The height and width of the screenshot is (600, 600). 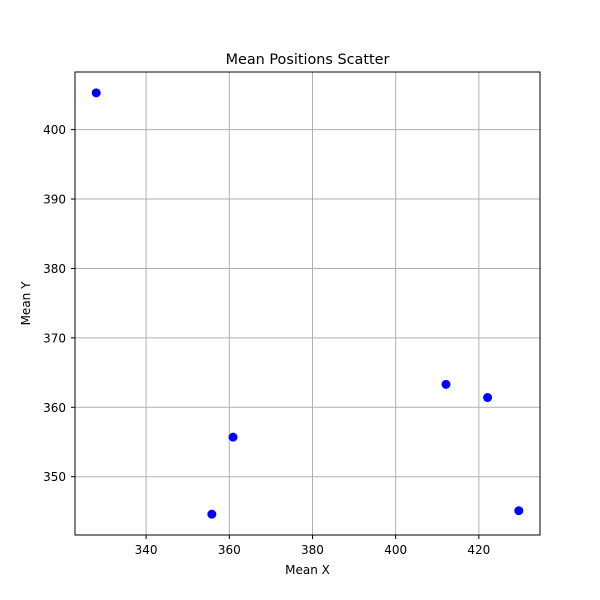 I want to click on y-tick-label: 370, so click(x=54, y=338).